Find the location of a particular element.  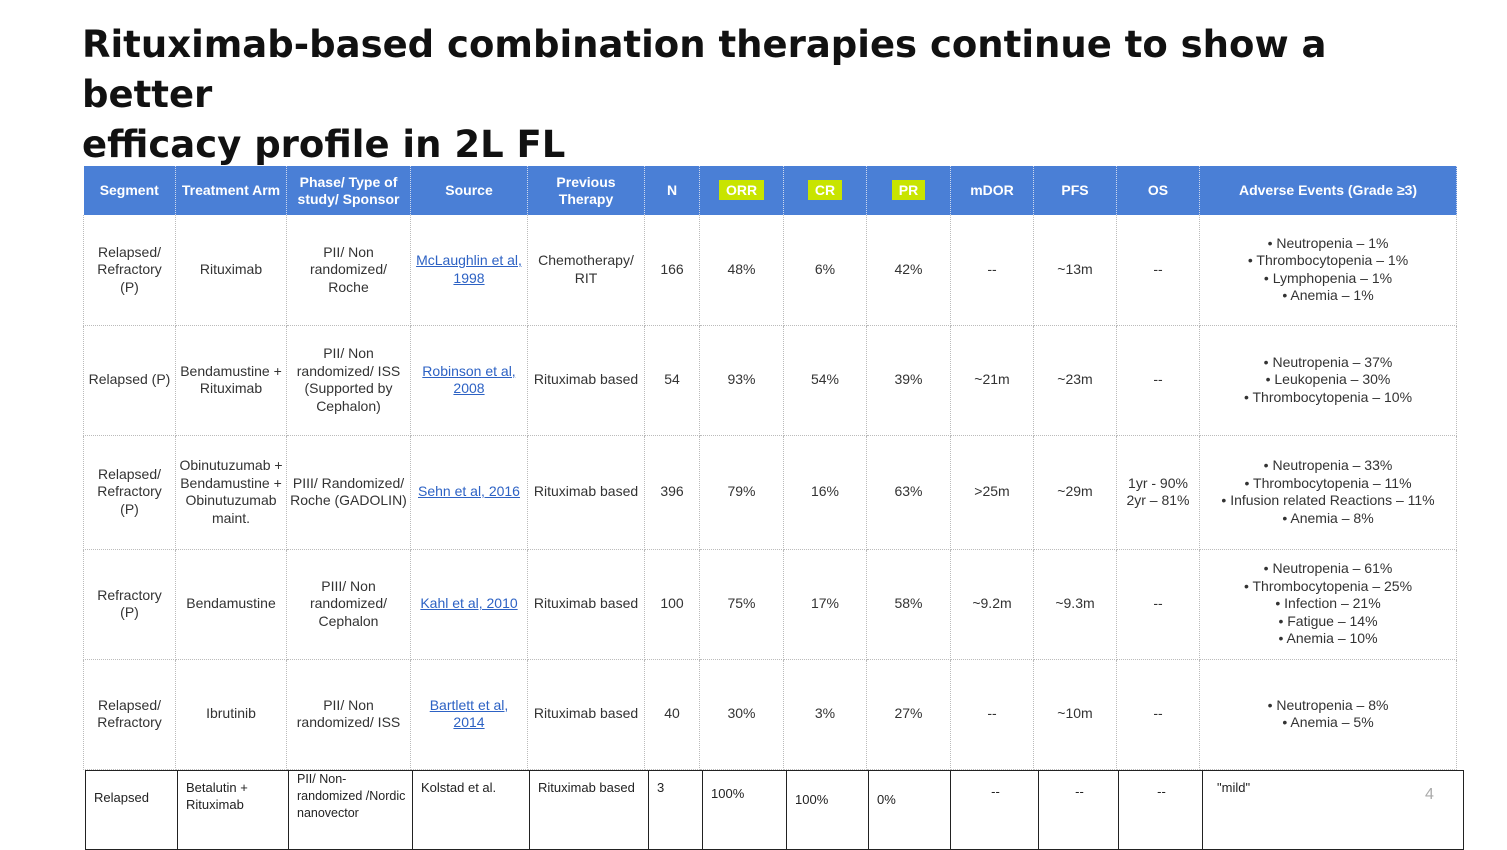

cell-treatment-arm: Rituximab is located at coordinates (231, 270).